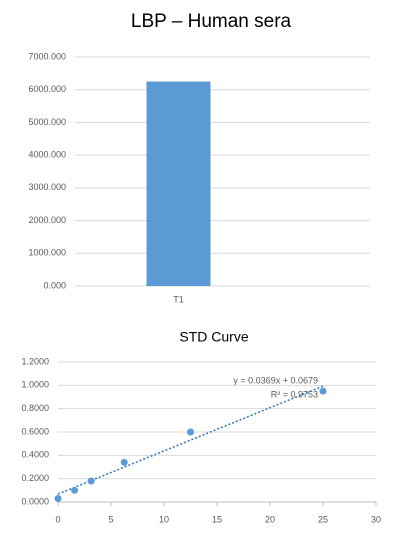 The height and width of the screenshot is (557, 408). What do you see at coordinates (35, 478) in the screenshot?
I see `y-tick-label: 0.2000` at bounding box center [35, 478].